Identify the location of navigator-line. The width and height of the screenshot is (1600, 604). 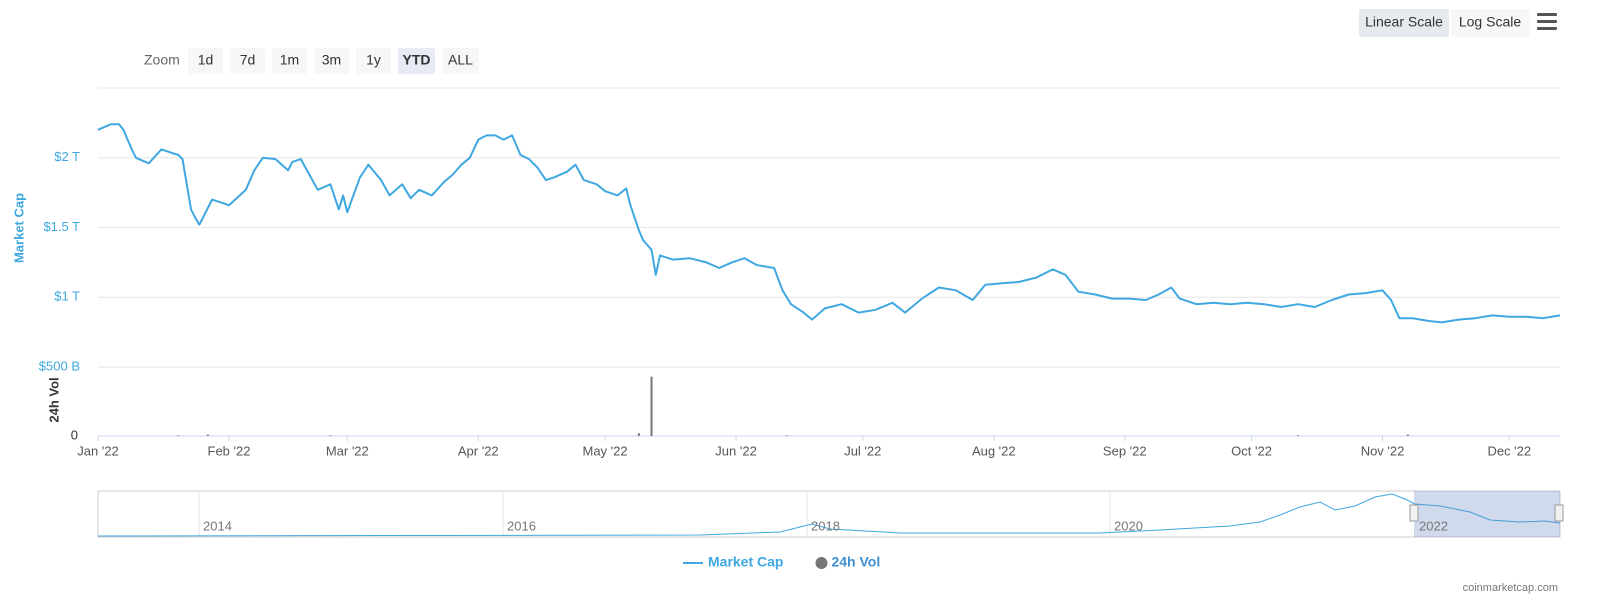
(829, 515).